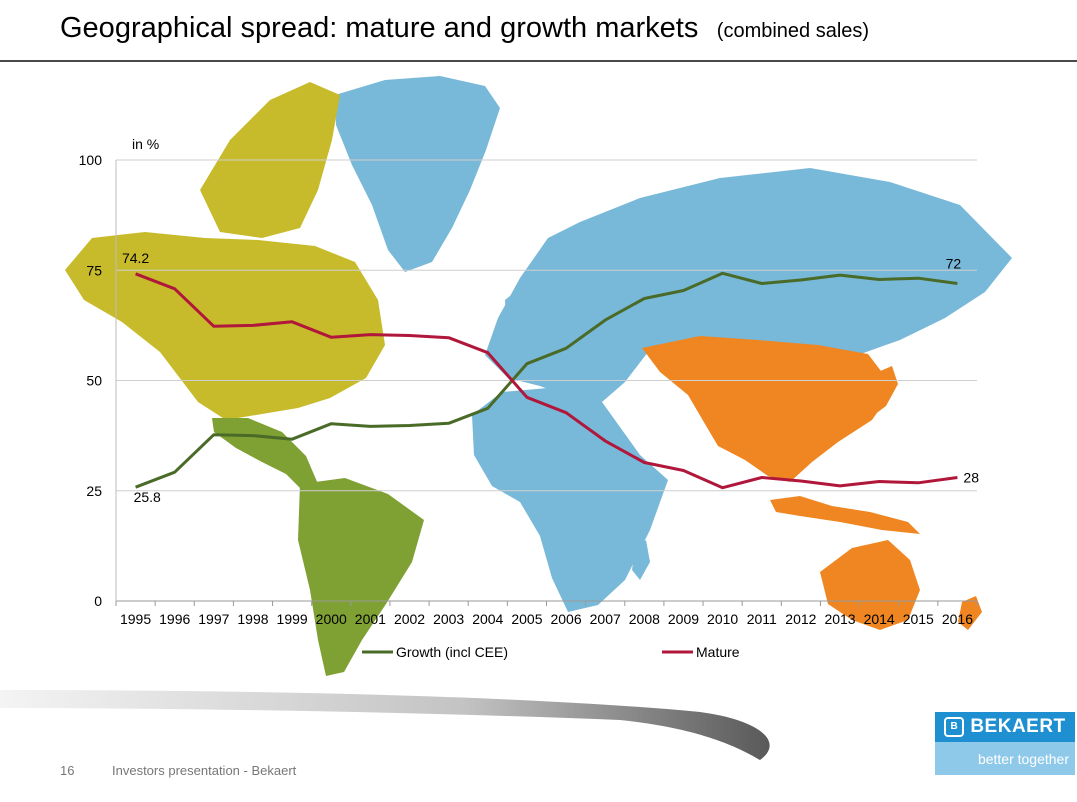  I want to click on map-africa, so click(570, 500).